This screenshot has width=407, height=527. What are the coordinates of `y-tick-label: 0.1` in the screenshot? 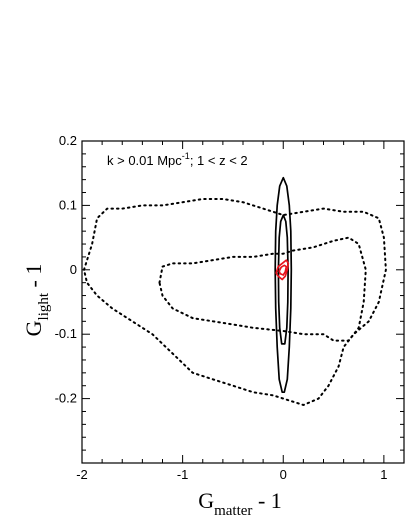 It's located at (68, 204).